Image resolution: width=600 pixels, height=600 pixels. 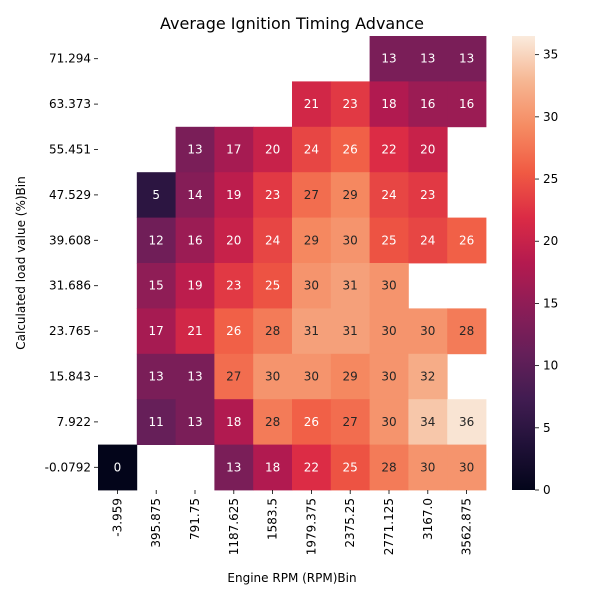 What do you see at coordinates (194, 240) in the screenshot?
I see `cell-value-label: 16` at bounding box center [194, 240].